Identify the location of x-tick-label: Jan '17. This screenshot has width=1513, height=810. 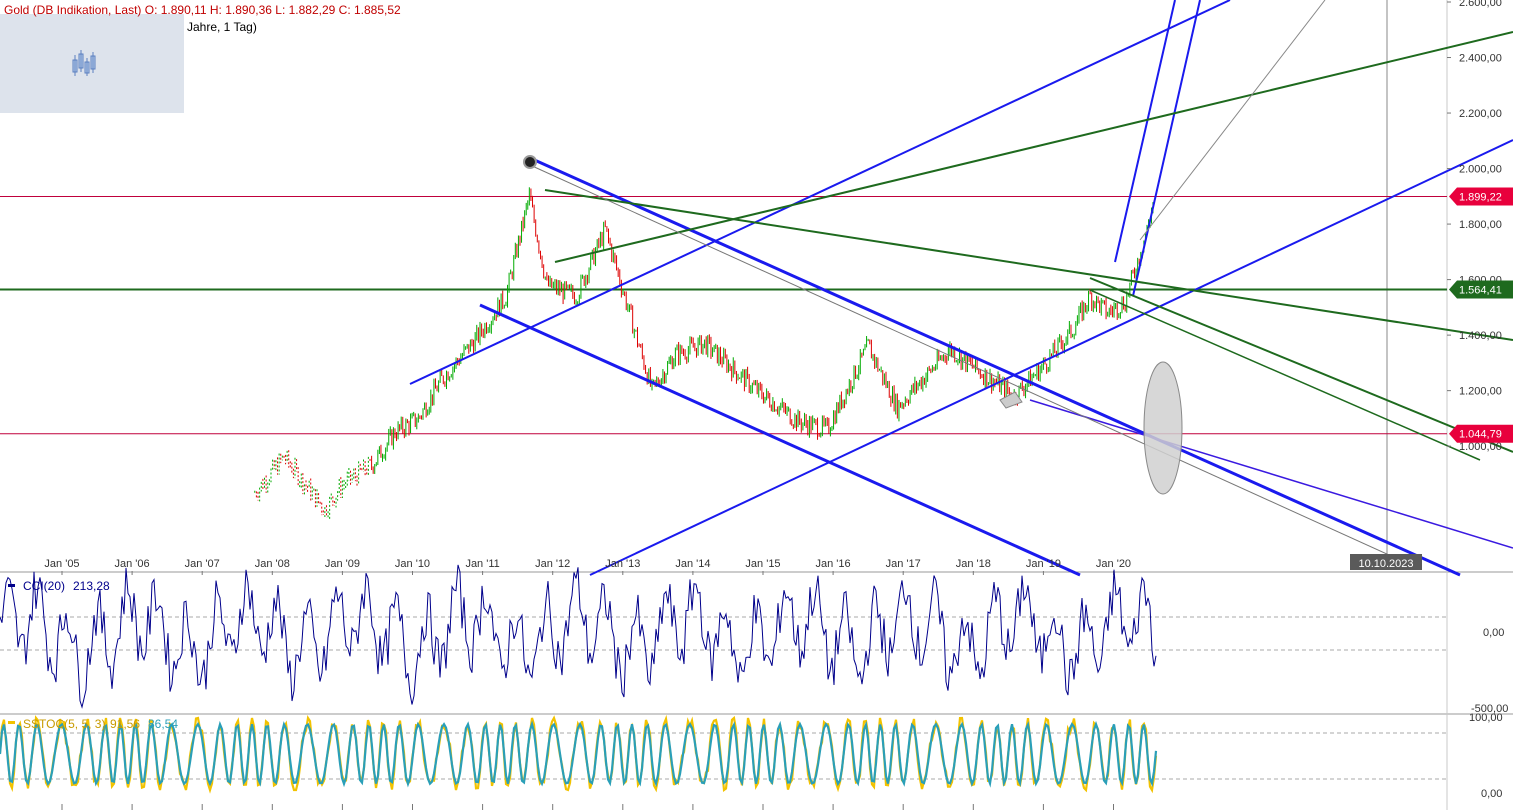
(903, 564).